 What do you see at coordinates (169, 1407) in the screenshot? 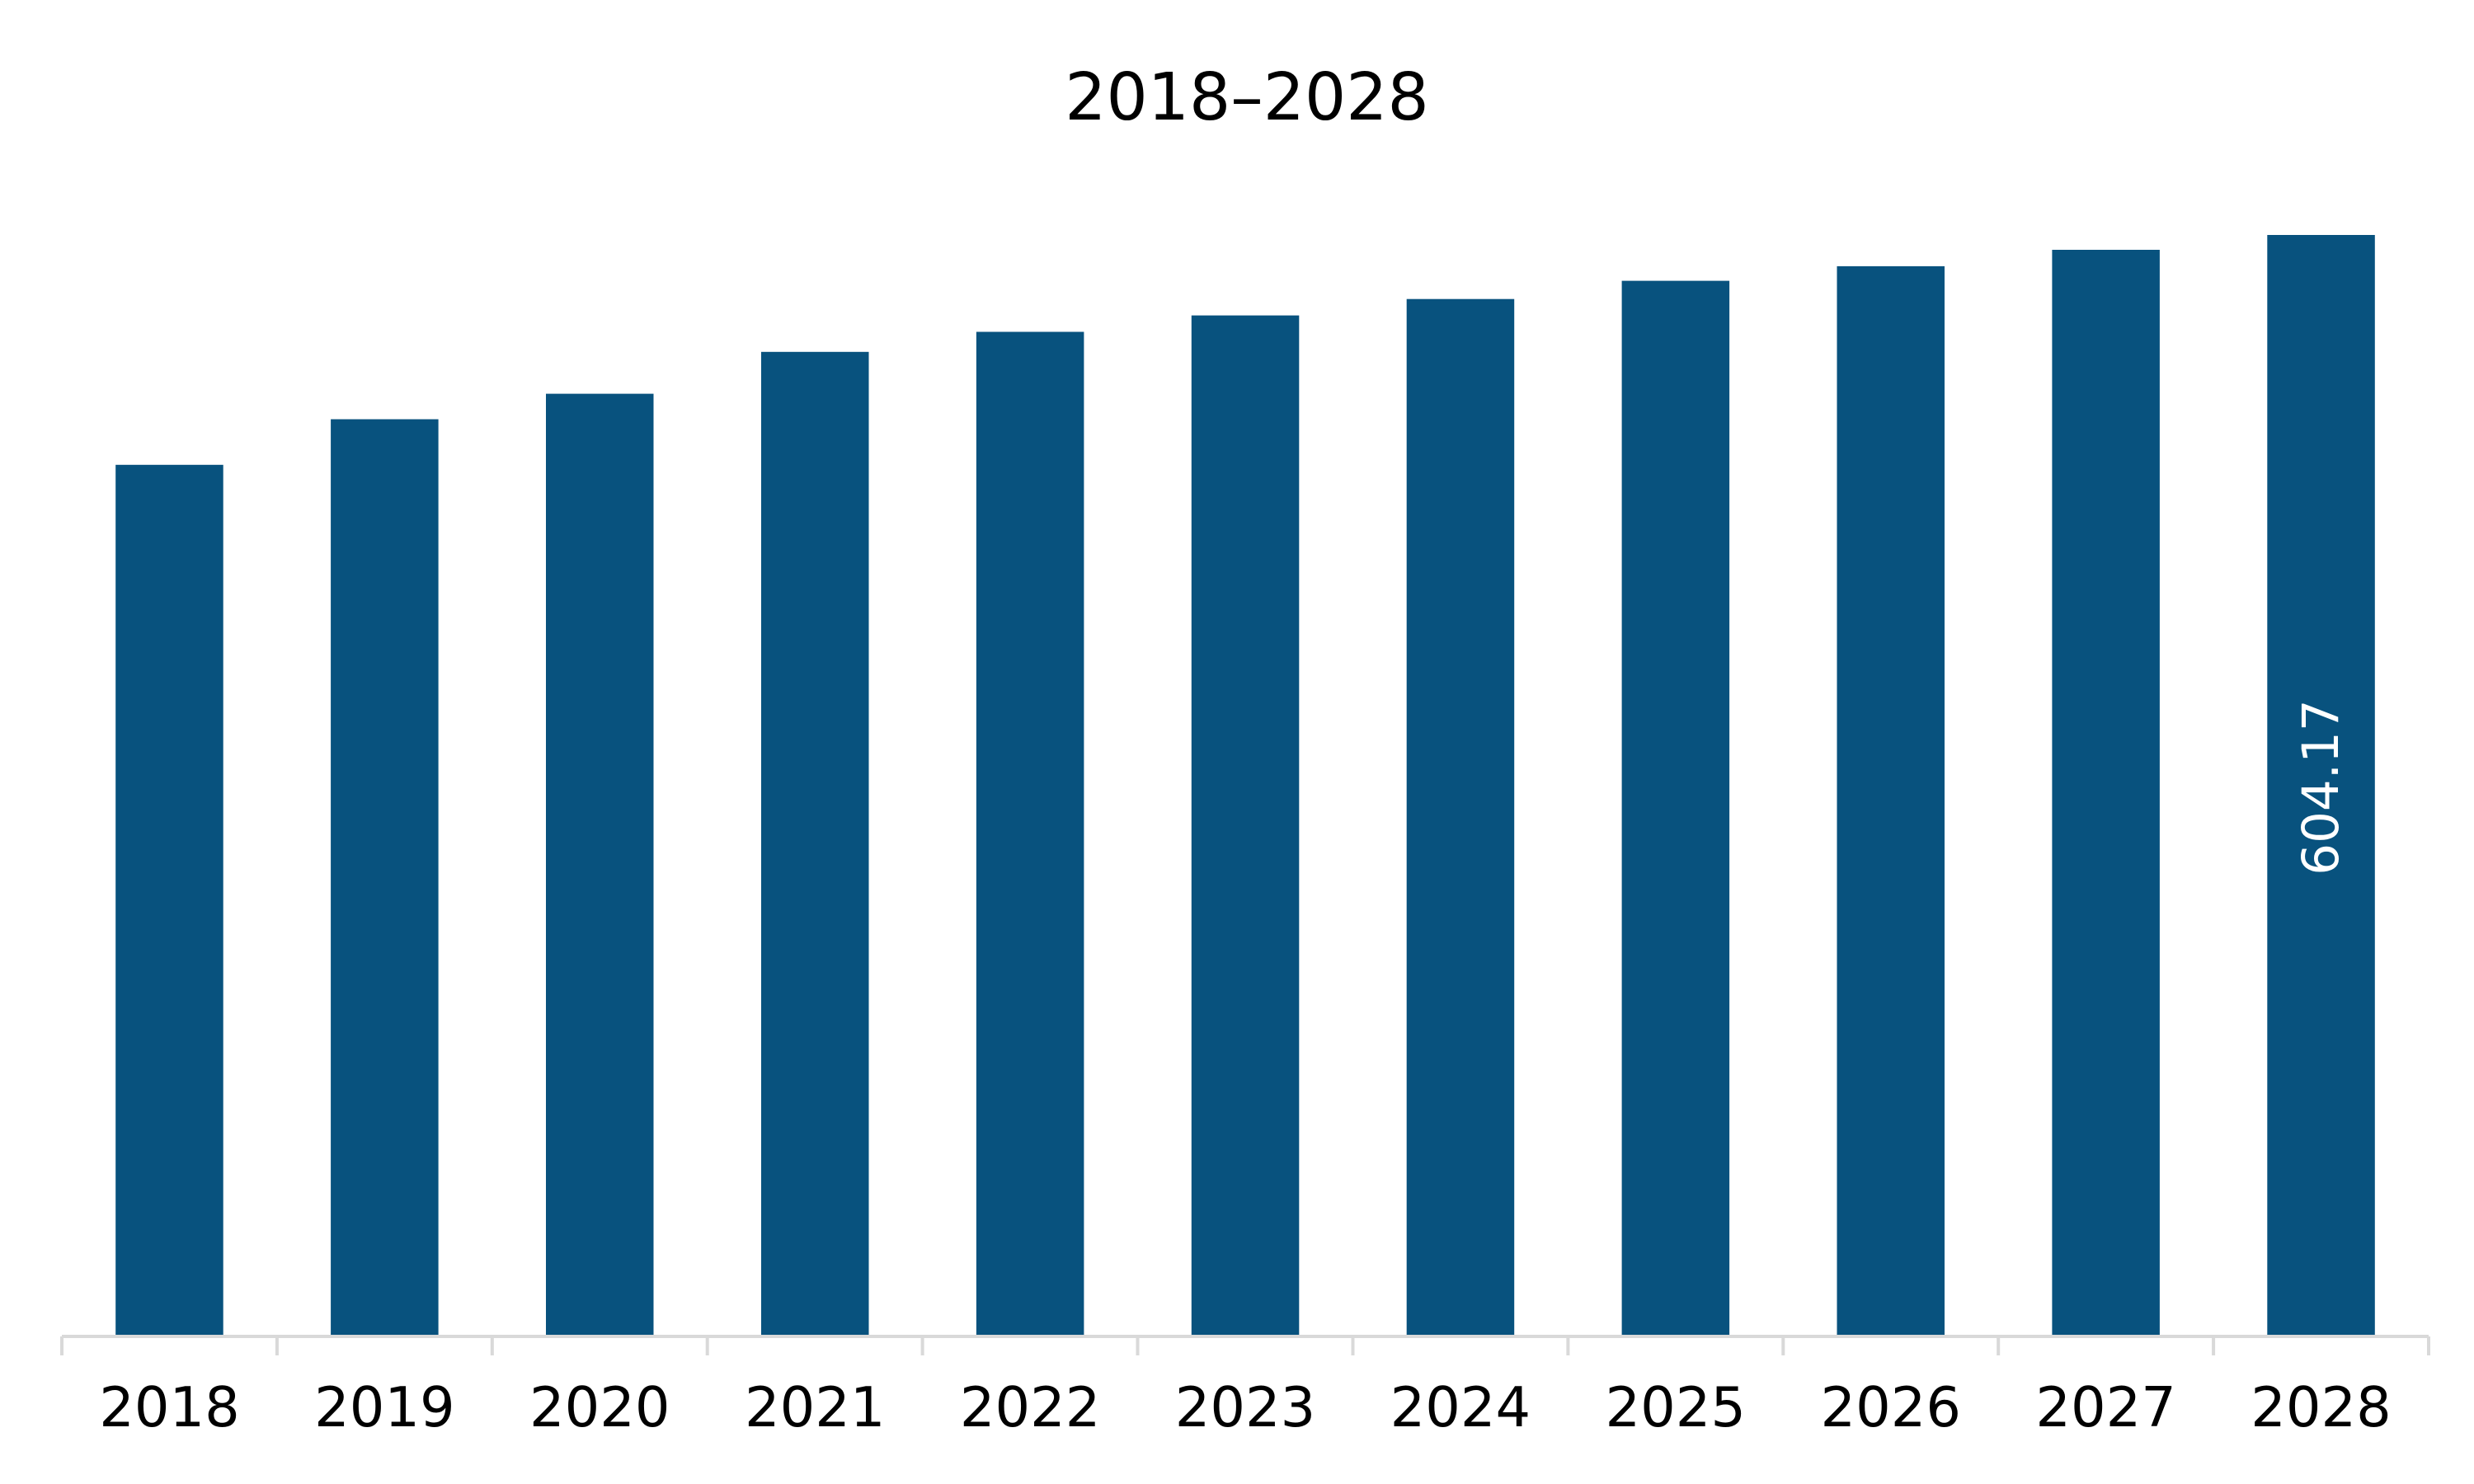
I see `tick-label-2018: 2018` at bounding box center [169, 1407].